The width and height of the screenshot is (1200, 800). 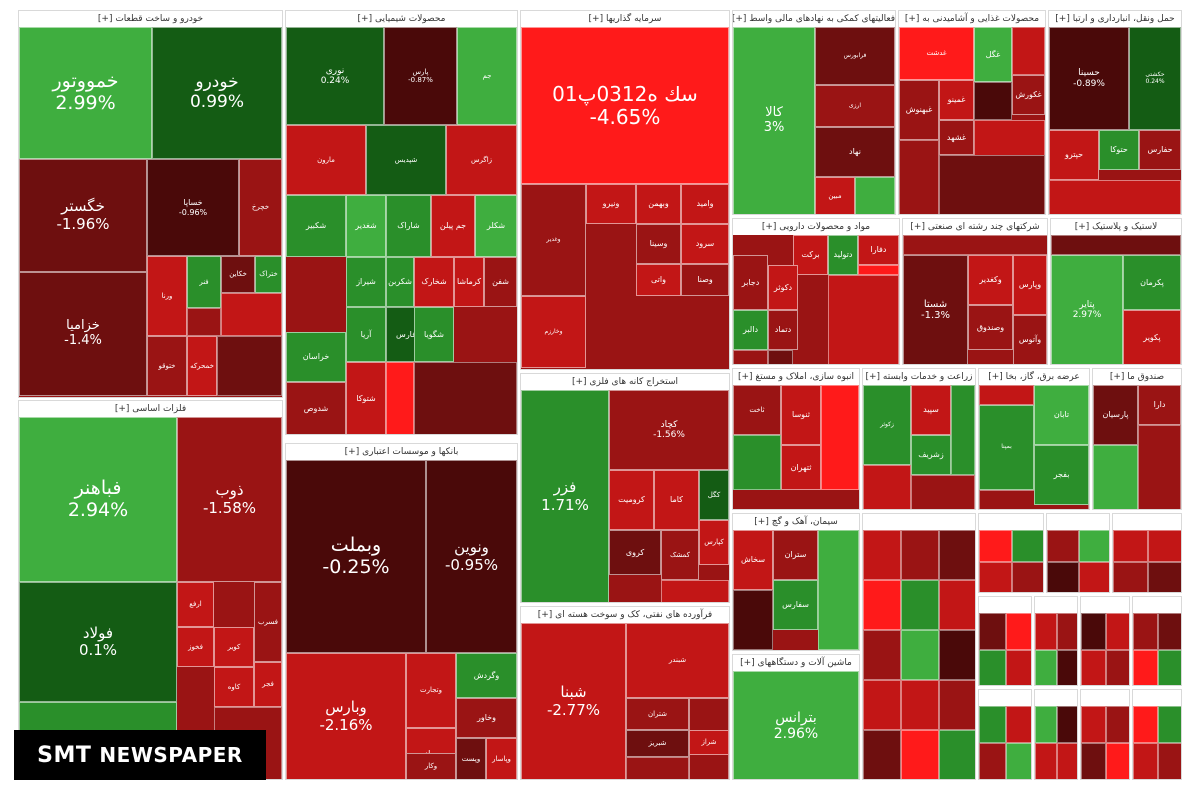 I want to click on treemap-tile: وکار, so click(x=431, y=766).